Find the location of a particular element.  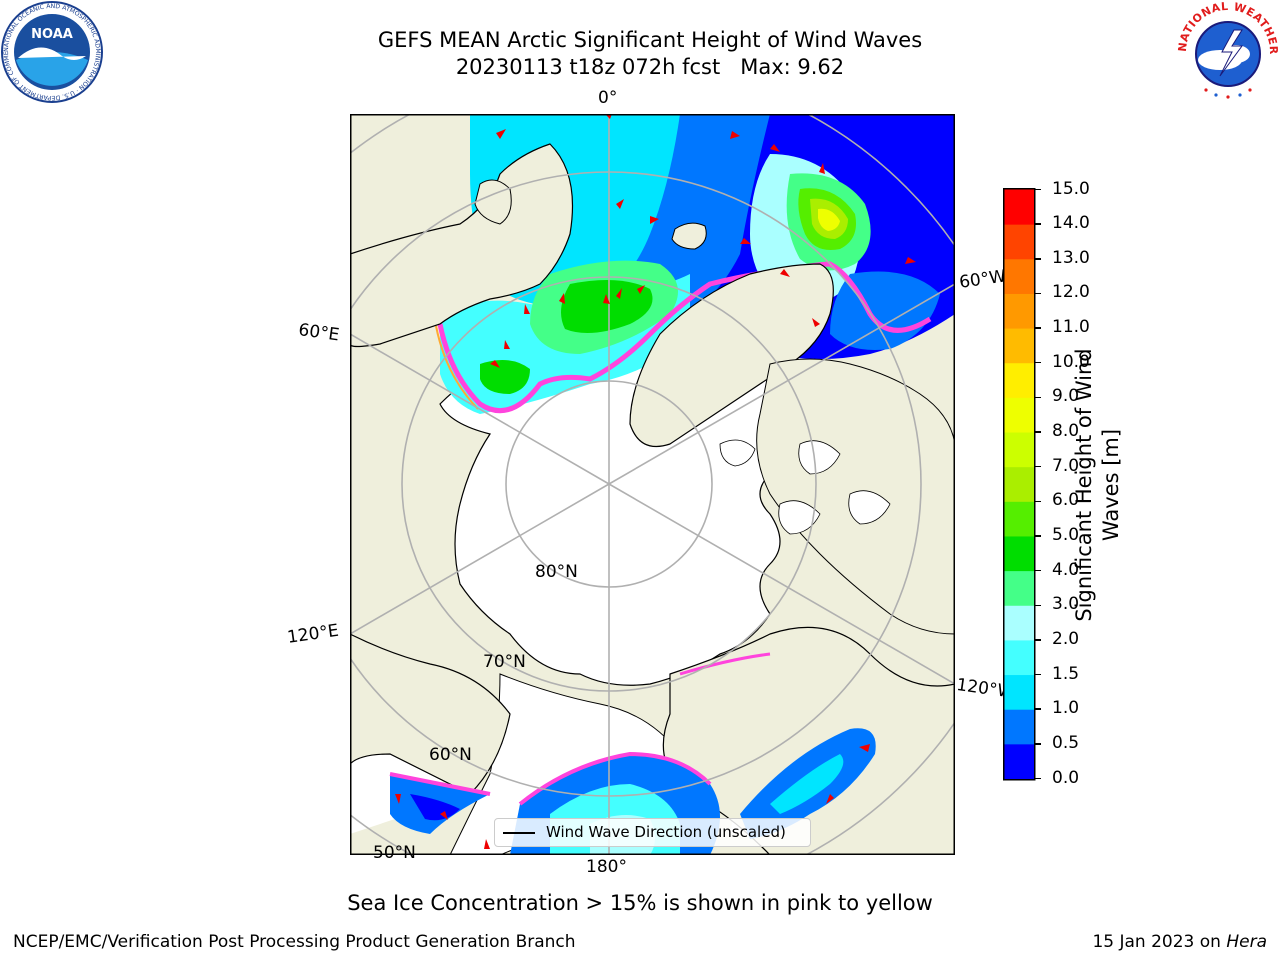

footer-machine: Hera is located at coordinates (1246, 942).